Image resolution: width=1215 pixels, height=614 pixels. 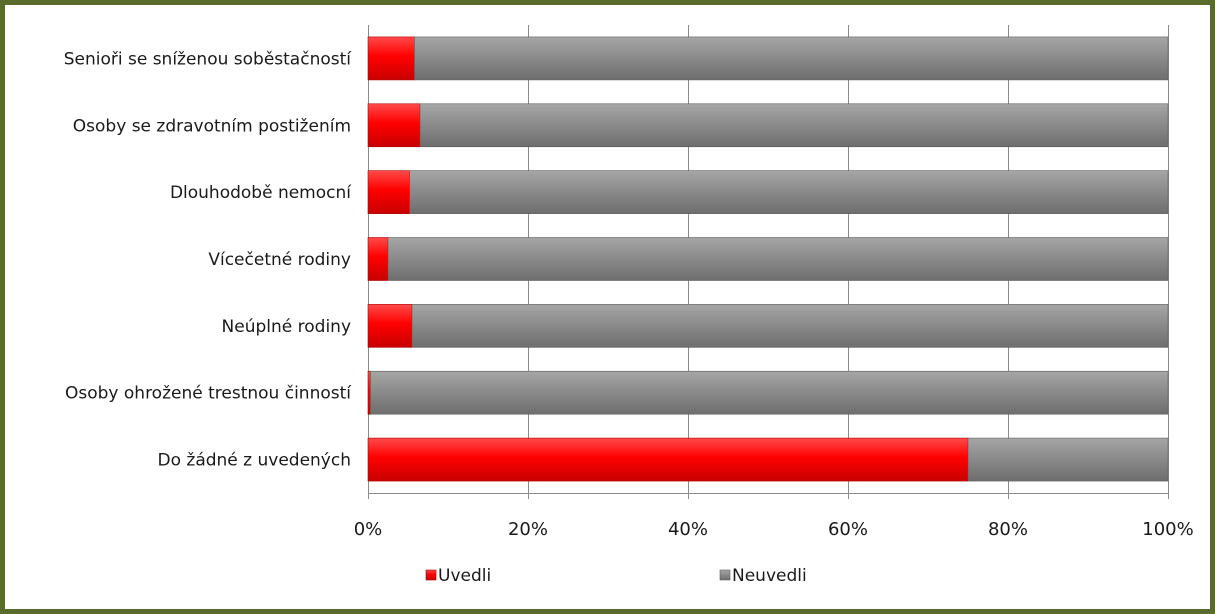 What do you see at coordinates (261, 193) in the screenshot?
I see `category-label-2: Dlouhodobě nemocní` at bounding box center [261, 193].